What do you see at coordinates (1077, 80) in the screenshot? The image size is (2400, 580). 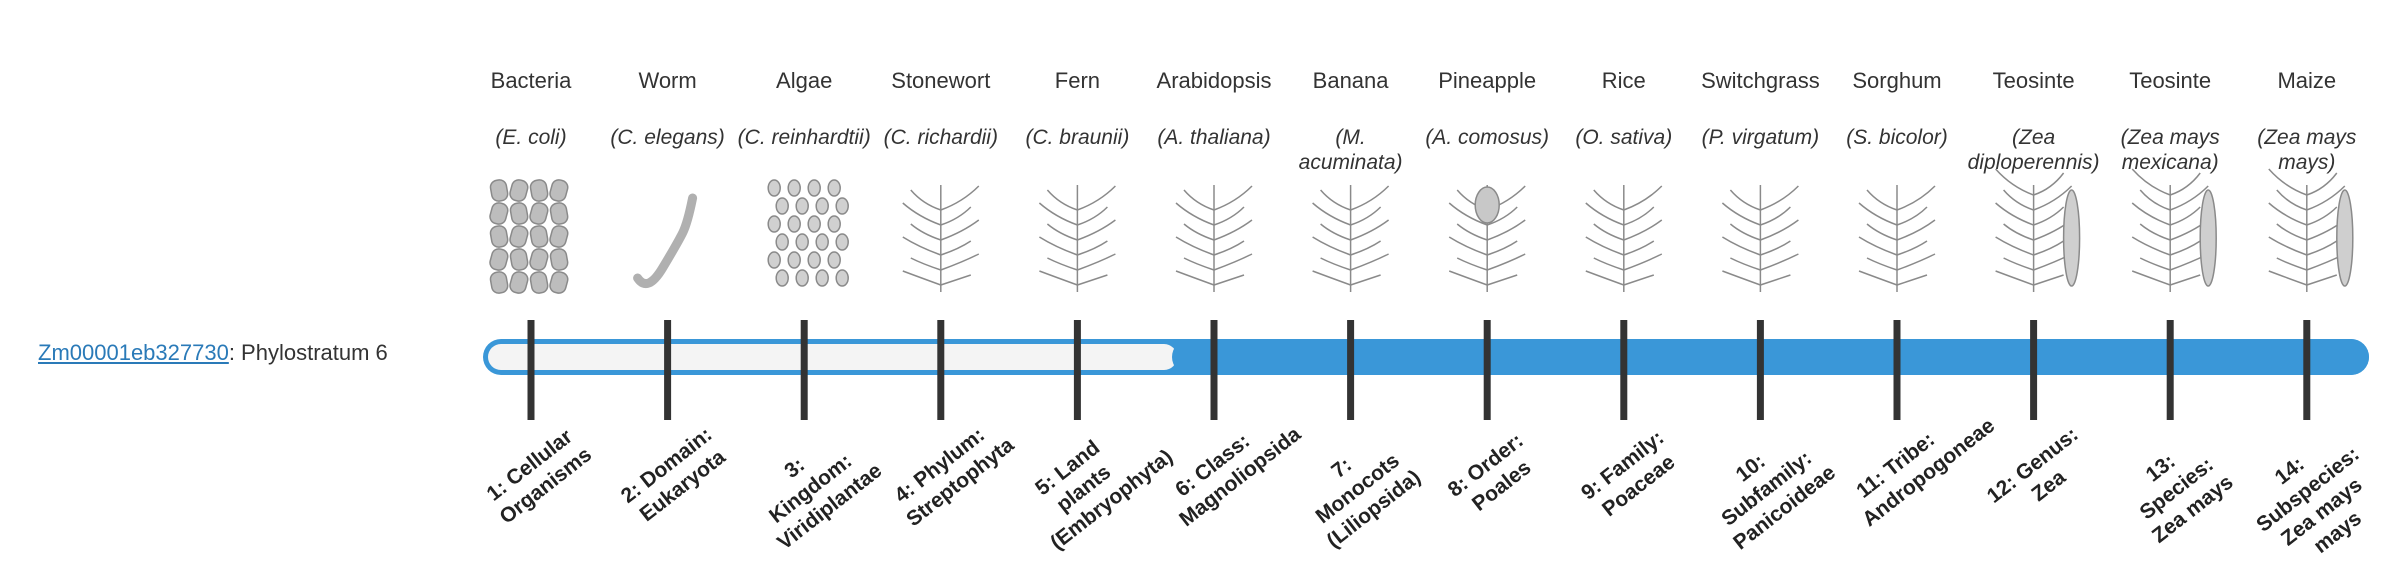 I see `organism-name: Fern` at bounding box center [1077, 80].